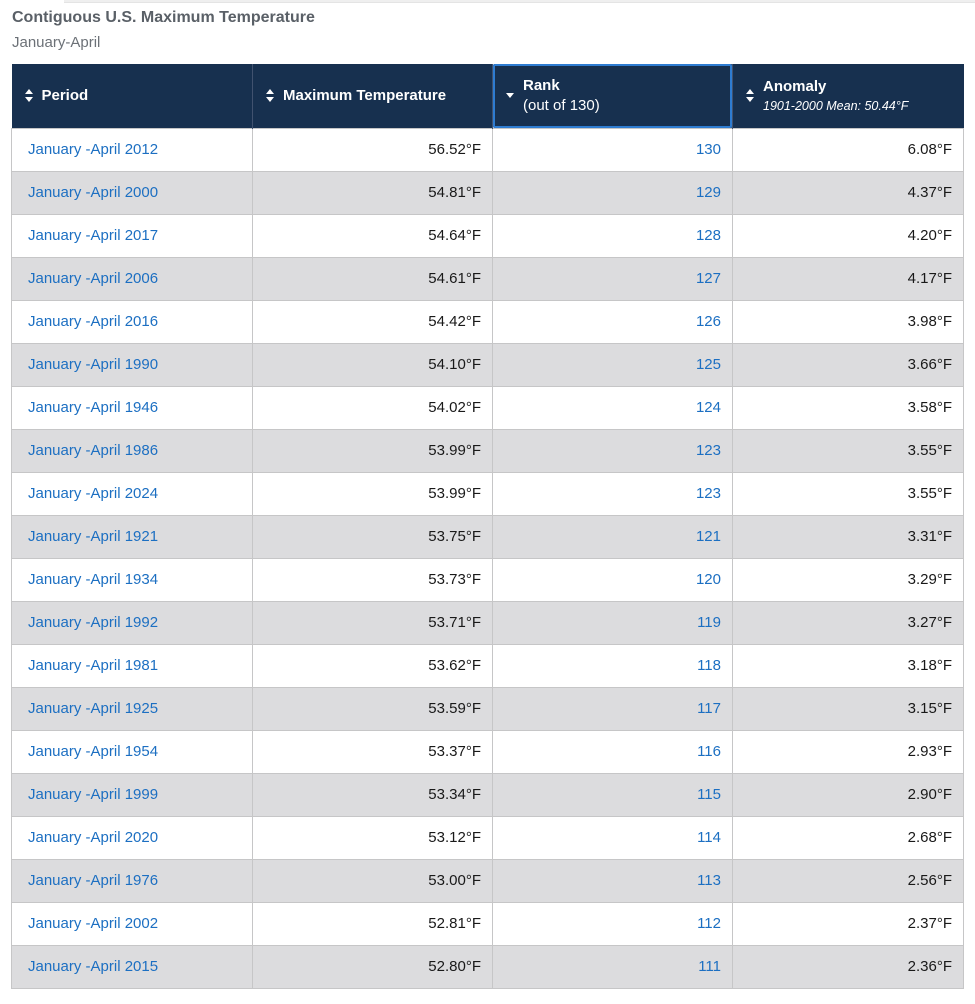 The image size is (975, 1004). What do you see at coordinates (848, 966) in the screenshot?
I see `anomaly-cell: 2.36°F` at bounding box center [848, 966].